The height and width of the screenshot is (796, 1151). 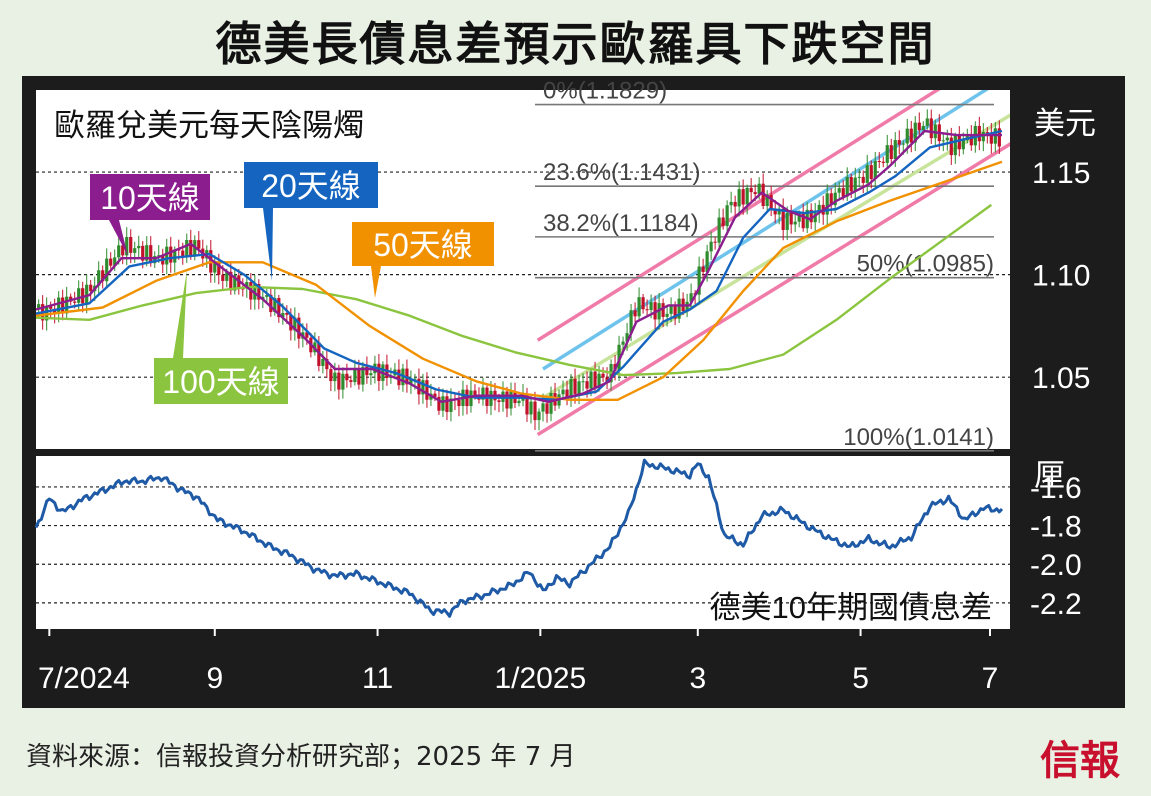 What do you see at coordinates (575, 44) in the screenshot?
I see `page-title: 德美長債息差預示歐羅具下跌空間` at bounding box center [575, 44].